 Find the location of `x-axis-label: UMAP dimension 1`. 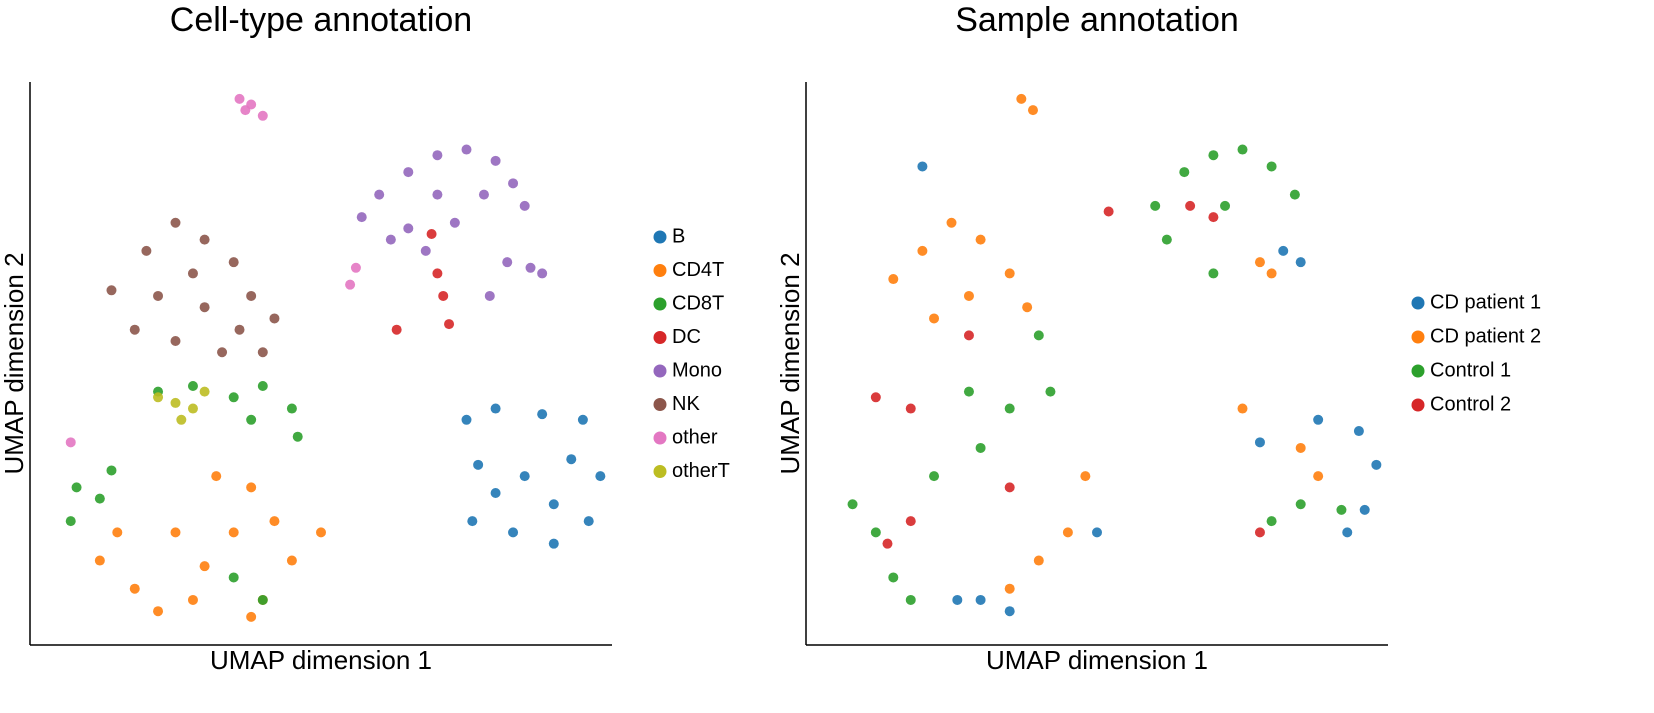

x-axis-label: UMAP dimension 1 is located at coordinates (1097, 660).